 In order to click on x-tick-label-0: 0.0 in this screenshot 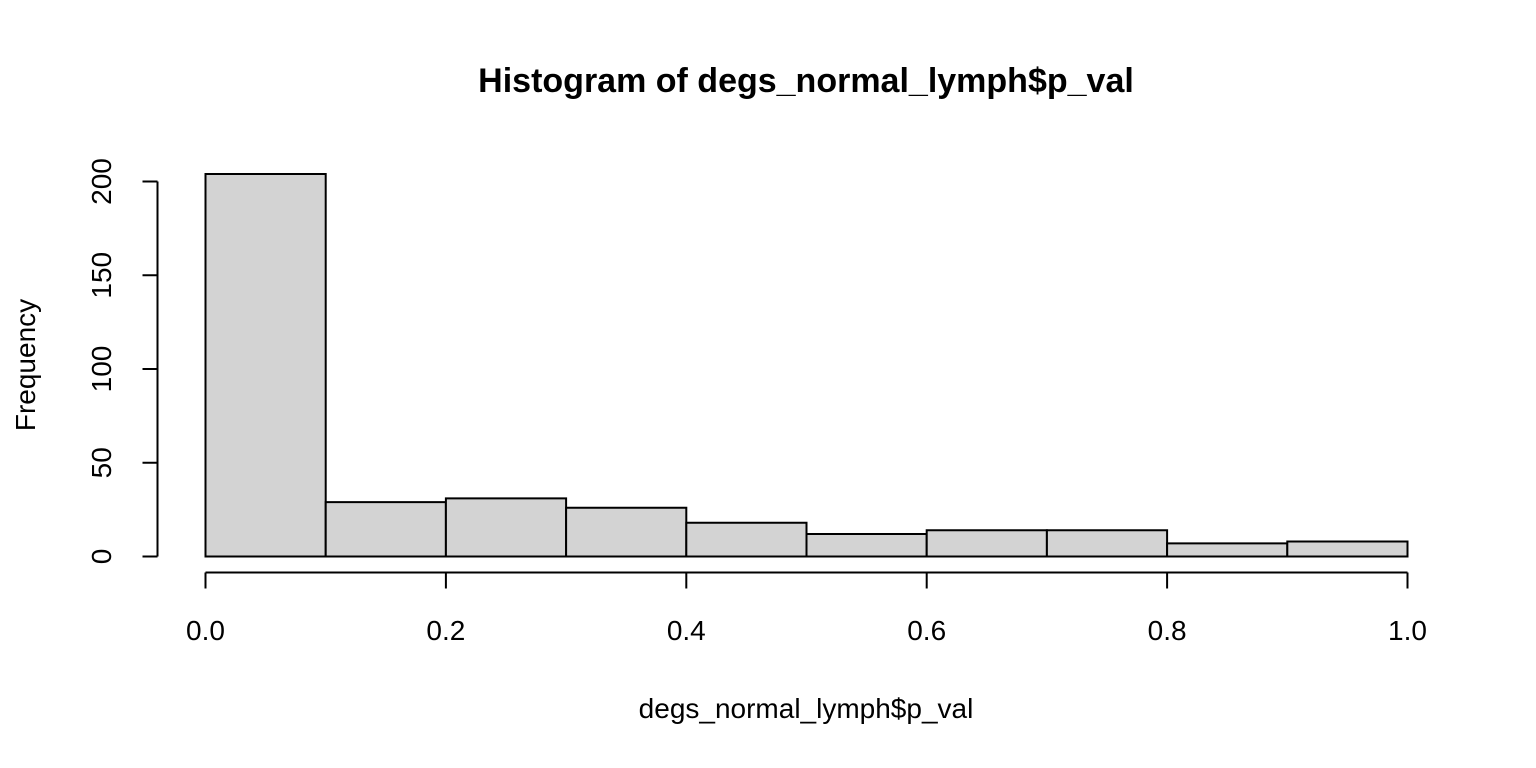, I will do `click(205, 630)`.